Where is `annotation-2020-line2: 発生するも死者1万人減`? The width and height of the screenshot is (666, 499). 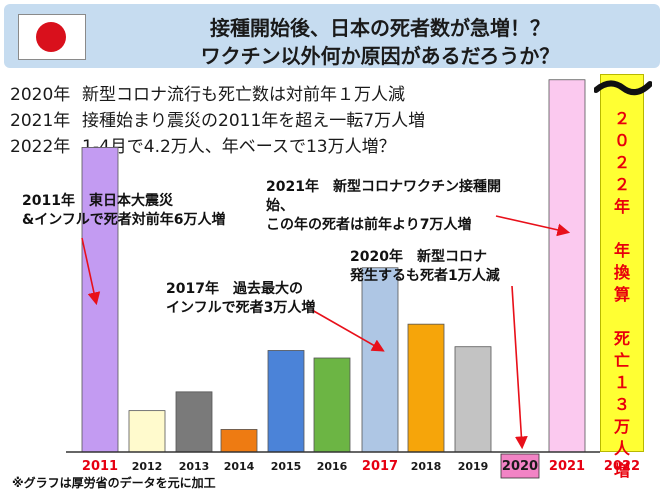
annotation-2020-line2: 発生するも死者1万人減 is located at coordinates (425, 276).